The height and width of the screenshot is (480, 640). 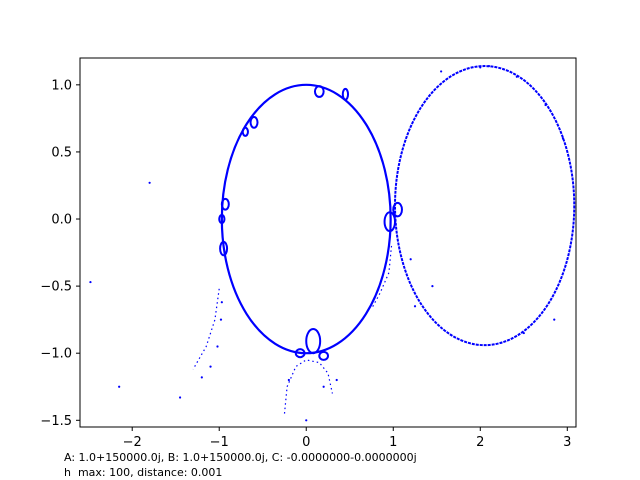 I want to click on y-tick-label-6: 1.0, so click(x=61, y=85).